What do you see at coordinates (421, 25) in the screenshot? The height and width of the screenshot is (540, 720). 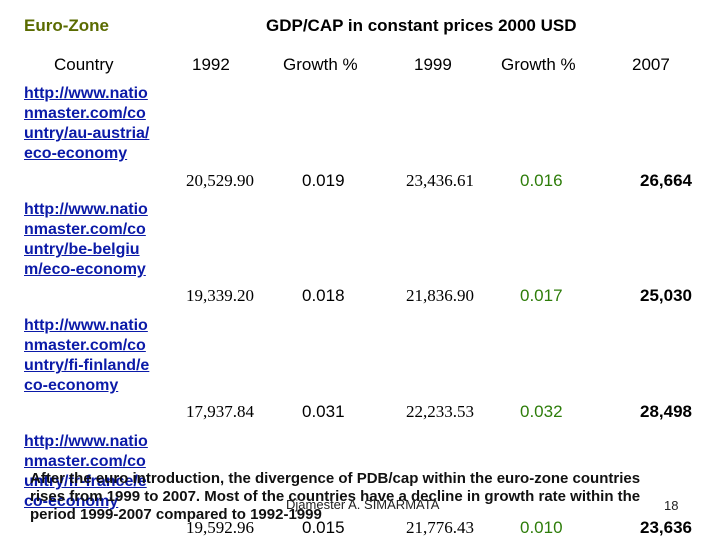 I see `table-title: GDP/CAP in constant prices 2000 USD` at bounding box center [421, 25].